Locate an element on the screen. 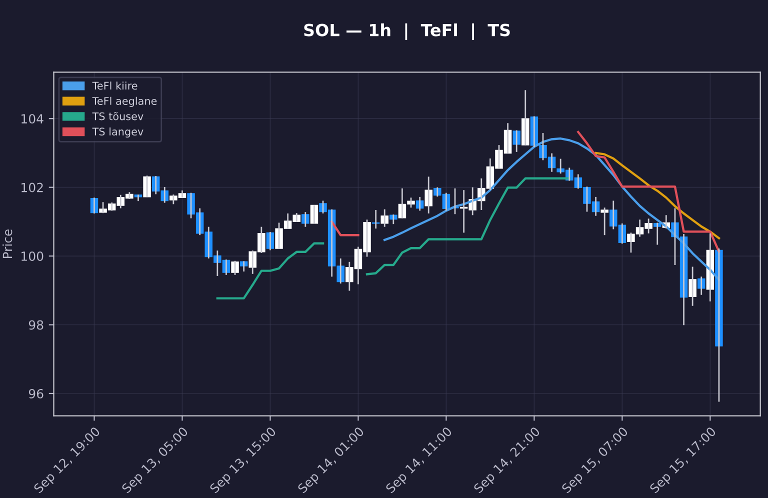 This screenshot has width=768, height=498. y-tick-label: 100 is located at coordinates (33, 256).